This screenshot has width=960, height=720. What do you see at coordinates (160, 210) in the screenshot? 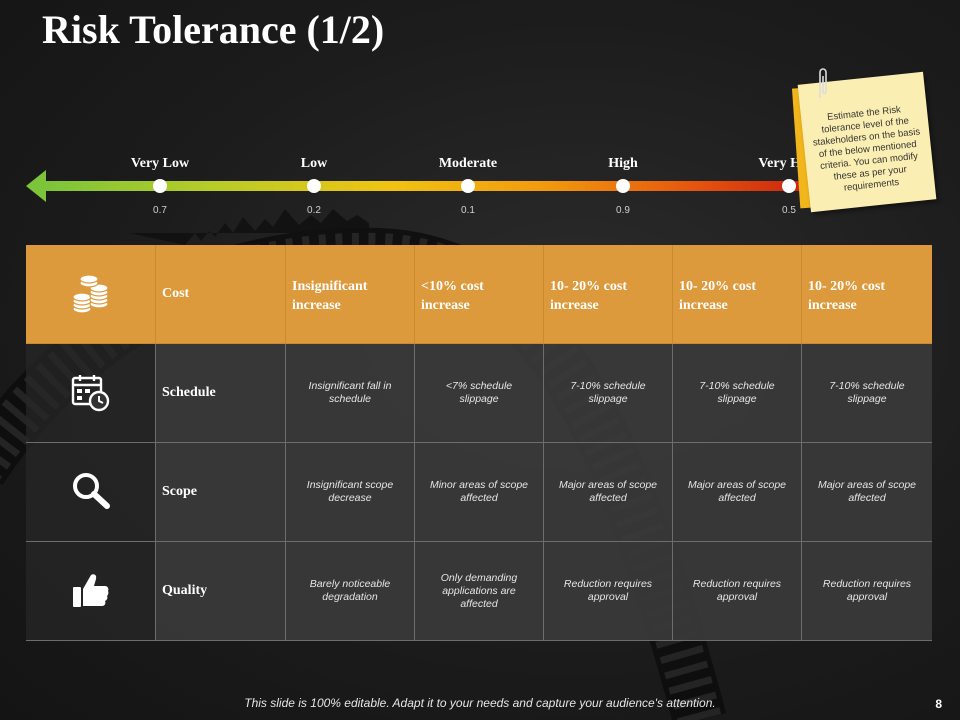
I see `level-value-very-low: 0.7` at bounding box center [160, 210].